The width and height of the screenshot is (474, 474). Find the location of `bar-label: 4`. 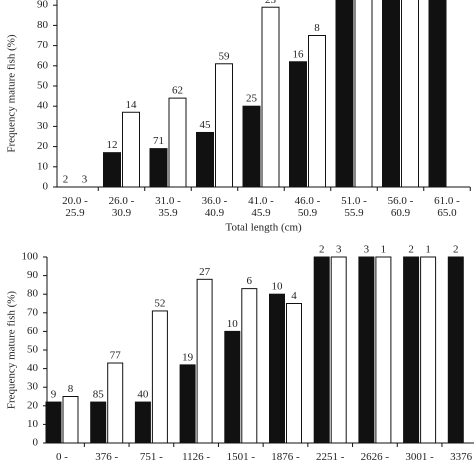

bar-label: 4 is located at coordinates (294, 296).